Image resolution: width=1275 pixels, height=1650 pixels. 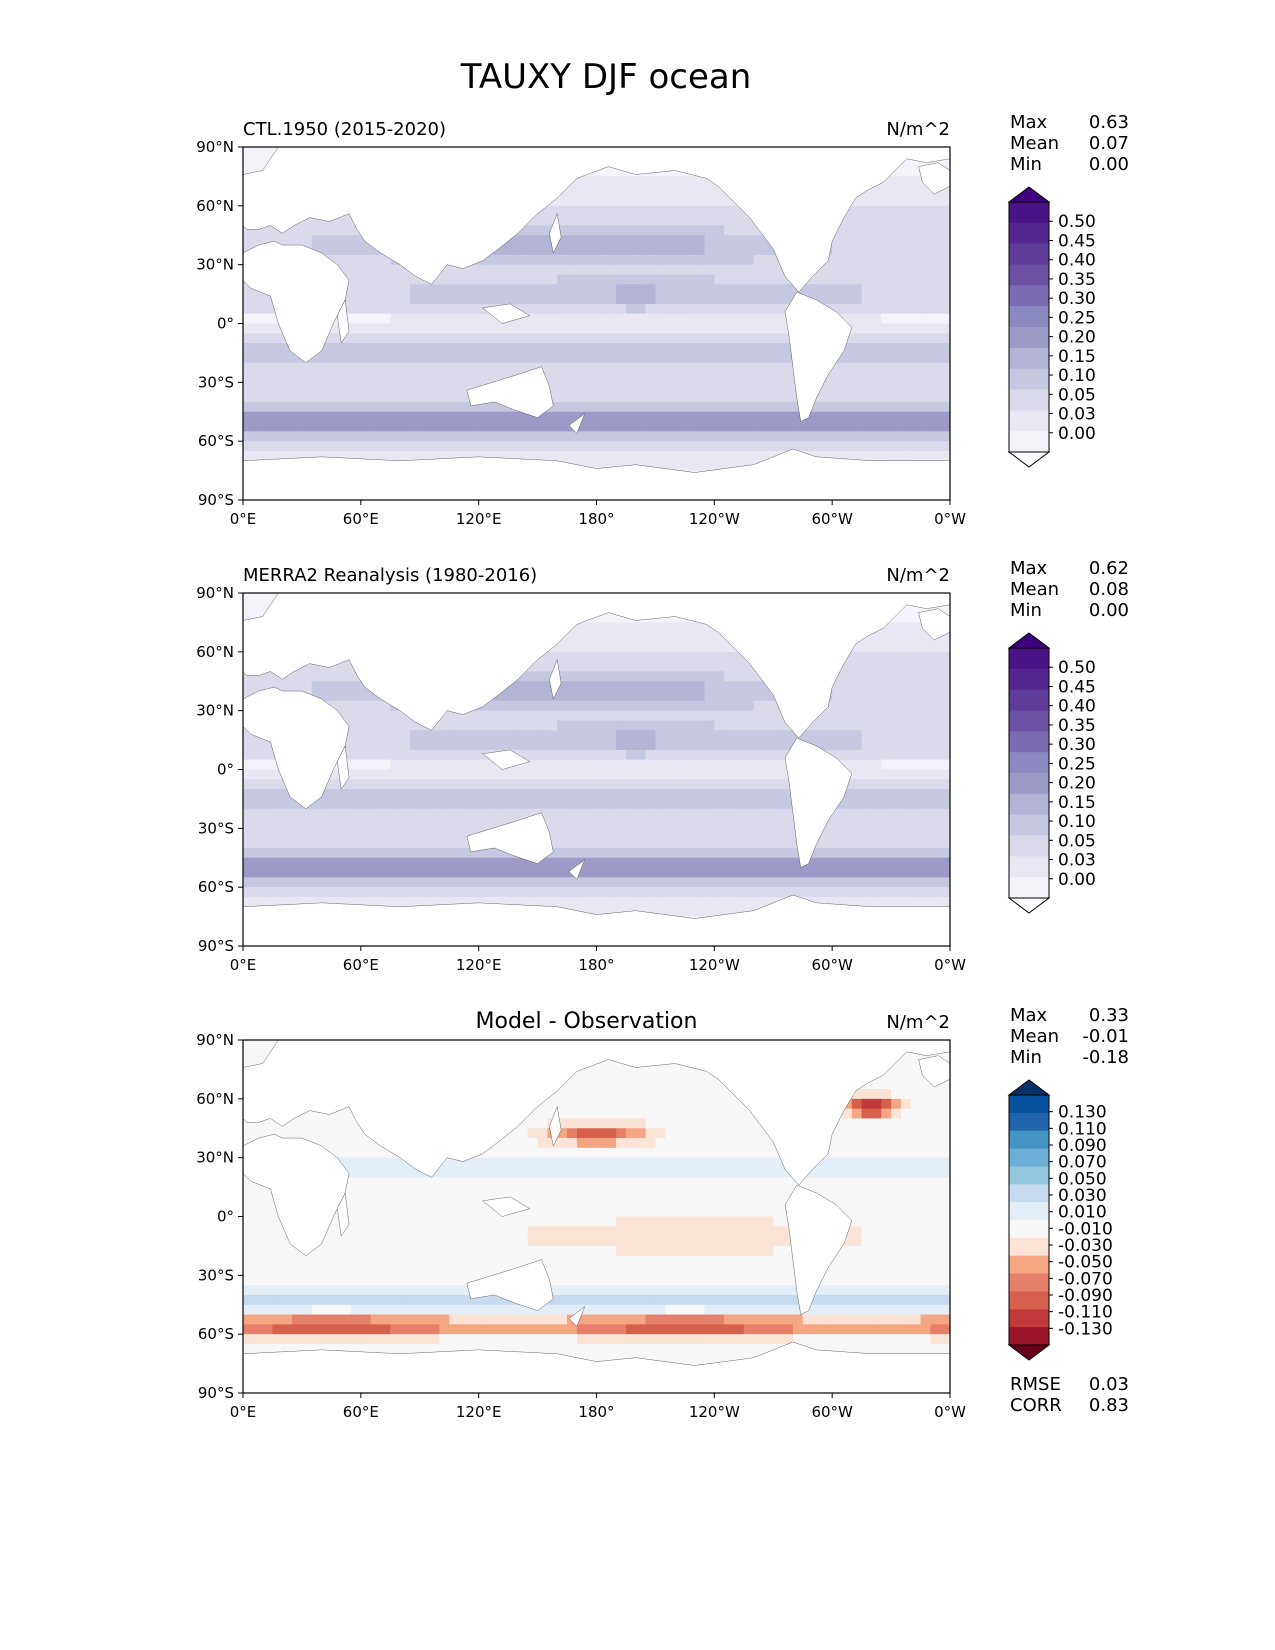 I want to click on x-tick-label: 0°E, so click(x=243, y=519).